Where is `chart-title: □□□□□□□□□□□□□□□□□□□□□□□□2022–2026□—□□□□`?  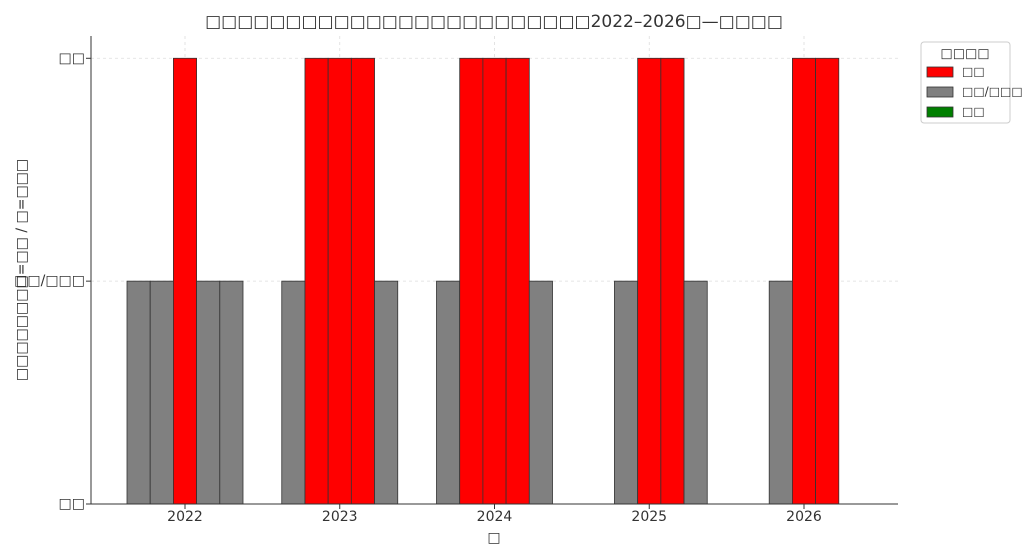
chart-title: □□□□□□□□□□□□□□□□□□□□□□□□2022–2026□—□□□□ is located at coordinates (494, 22).